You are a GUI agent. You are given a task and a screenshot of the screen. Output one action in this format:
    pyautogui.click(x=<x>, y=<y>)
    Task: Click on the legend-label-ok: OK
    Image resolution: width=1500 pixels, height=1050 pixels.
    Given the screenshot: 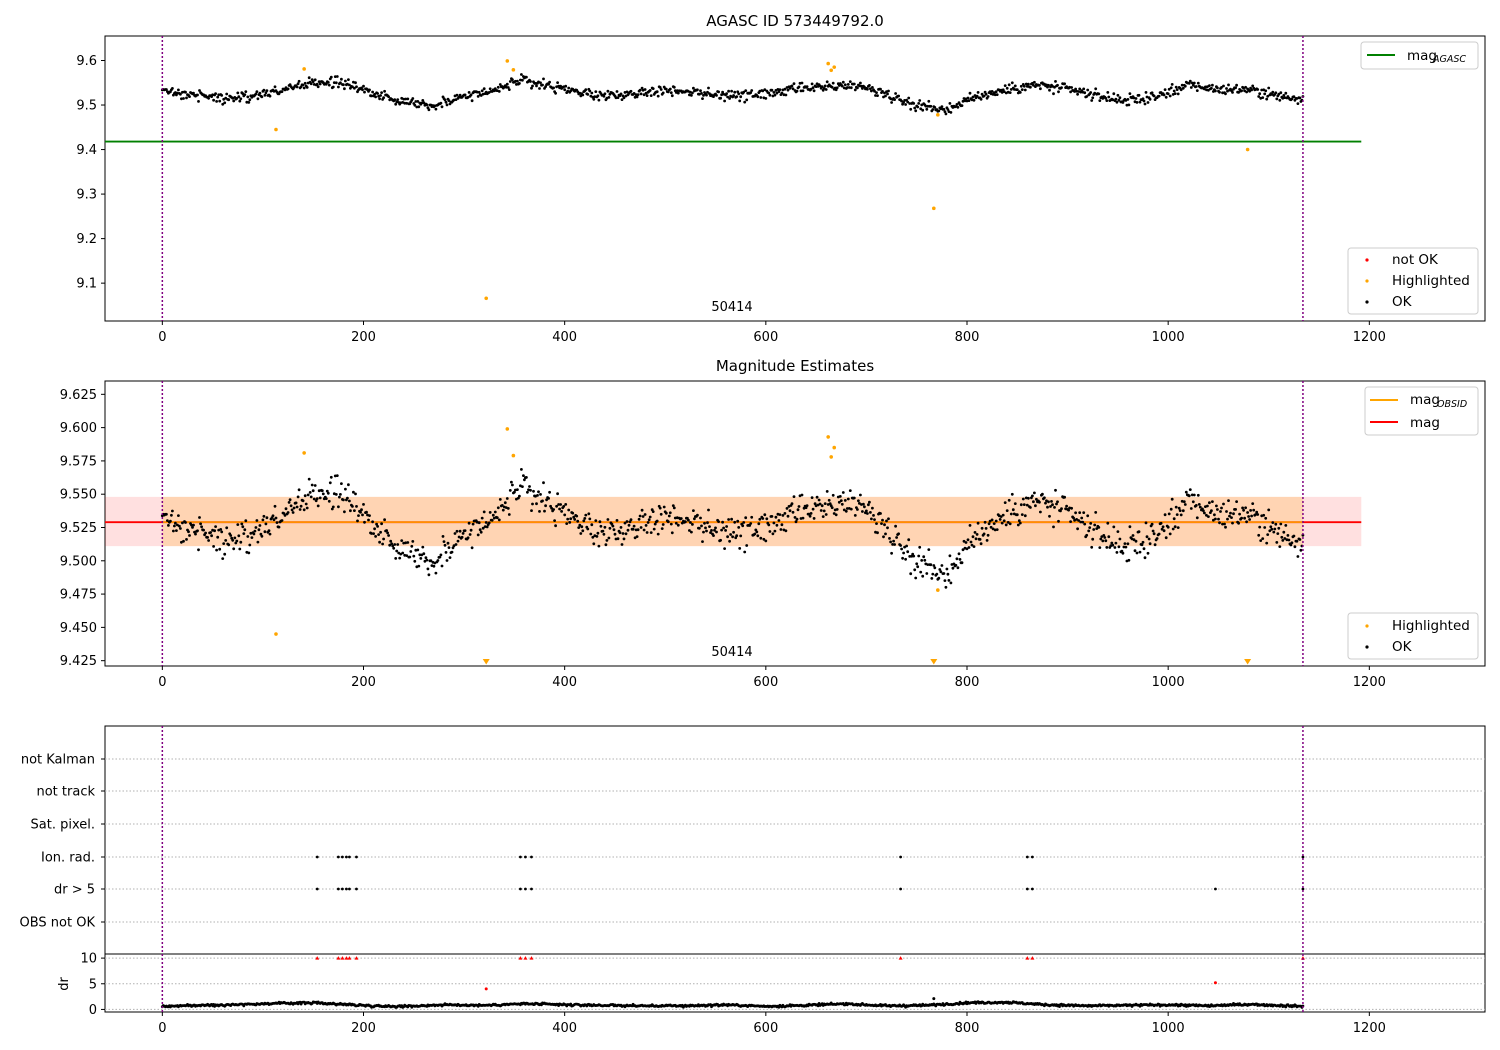 What is the action you would take?
    pyautogui.click(x=1402, y=647)
    